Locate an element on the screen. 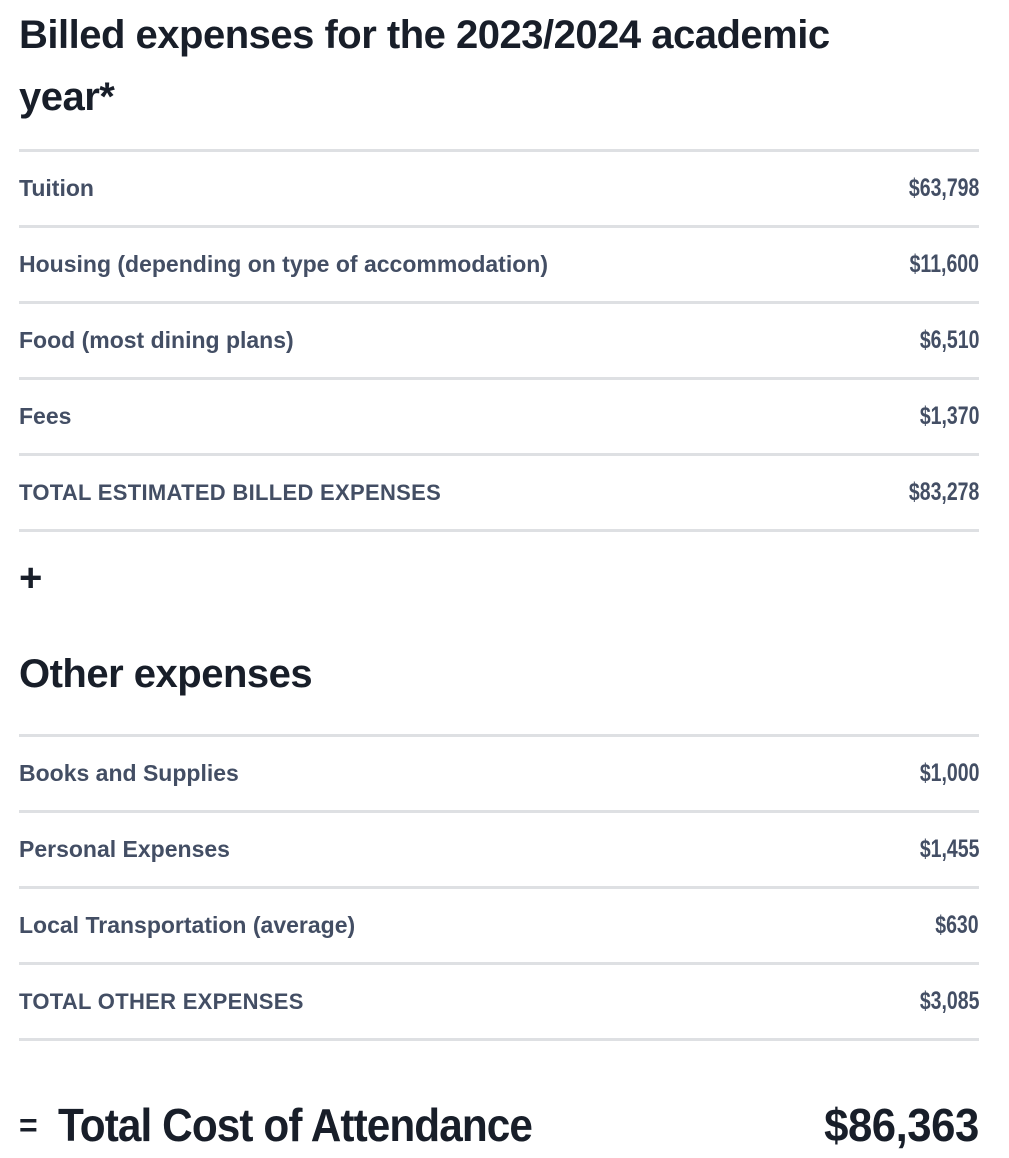  row-amount: $1,455 is located at coordinates (949, 849).